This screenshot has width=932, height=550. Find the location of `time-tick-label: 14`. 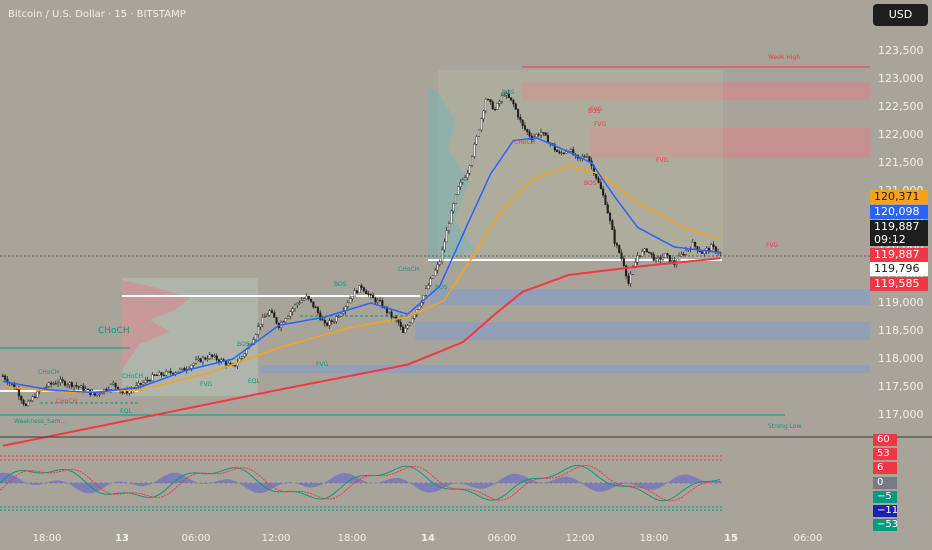

time-tick-label: 14 is located at coordinates (428, 538).